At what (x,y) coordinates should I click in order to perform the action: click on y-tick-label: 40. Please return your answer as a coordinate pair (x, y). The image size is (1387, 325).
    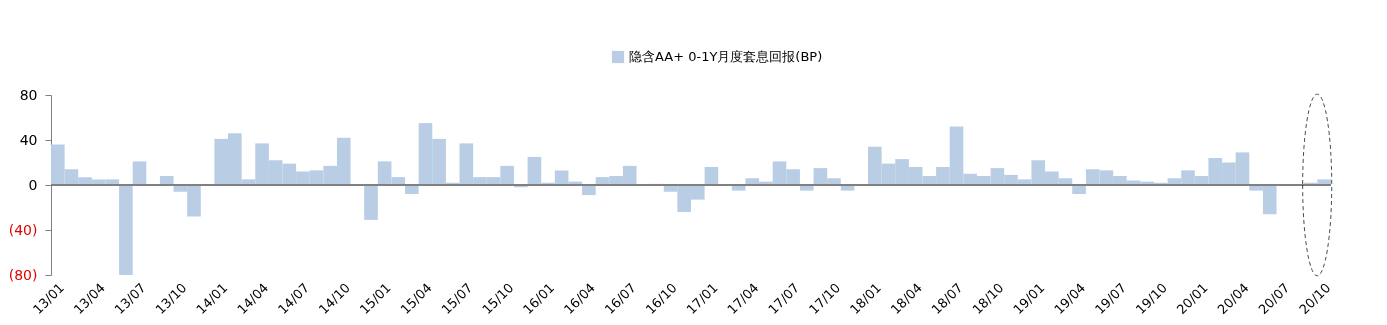
    Looking at the image, I should click on (28, 139).